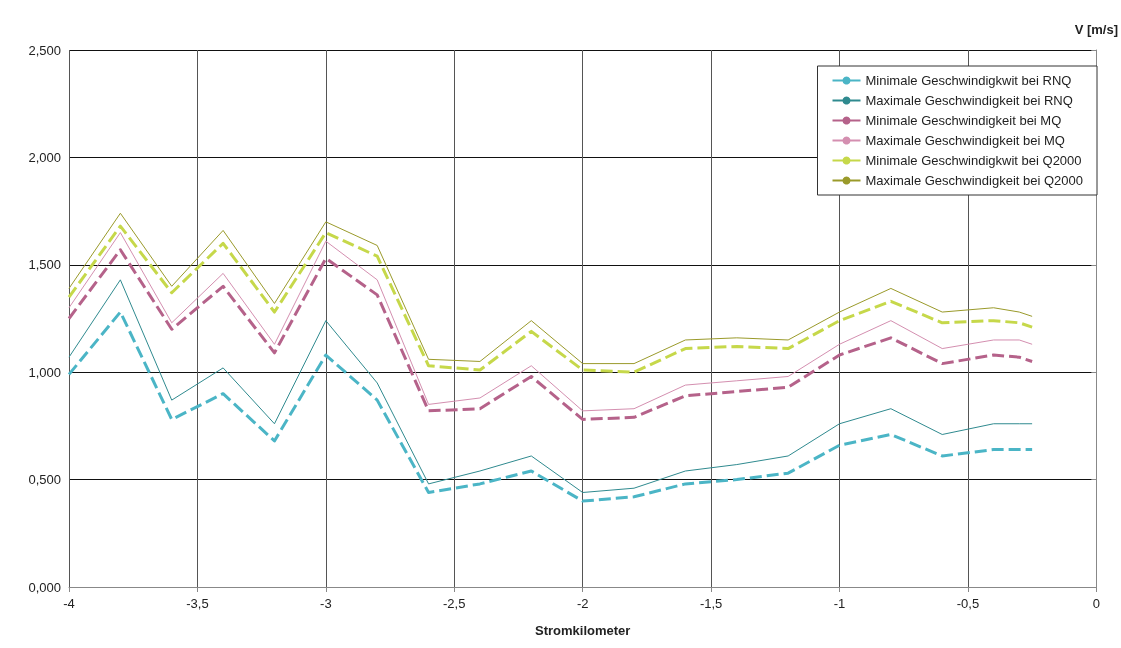 Image resolution: width=1121 pixels, height=648 pixels. I want to click on x-tick-label: -2,5, so click(454, 603).